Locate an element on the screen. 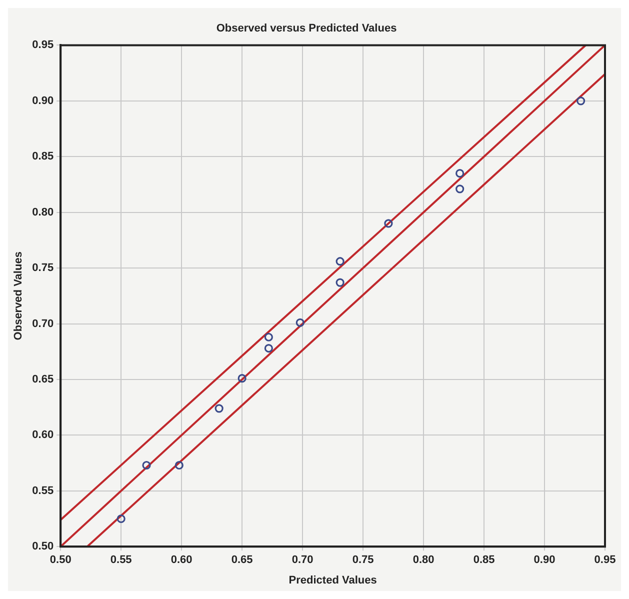 The height and width of the screenshot is (599, 629). y-tick-label: 0.50 is located at coordinates (43, 546).